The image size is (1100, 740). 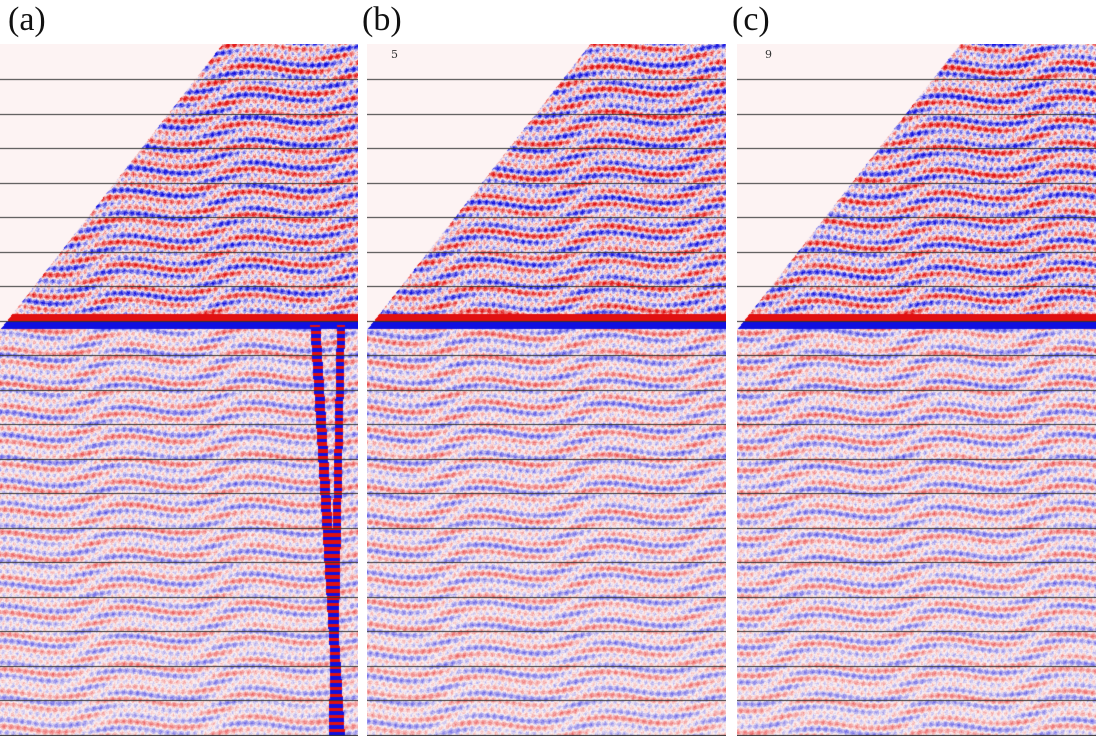 What do you see at coordinates (394, 54) in the screenshot?
I see `panel-b-marker: 5` at bounding box center [394, 54].